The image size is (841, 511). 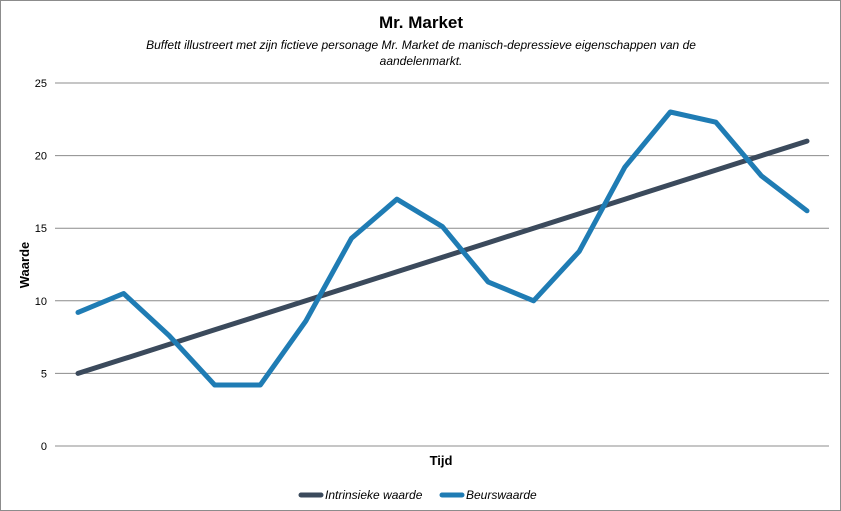 I want to click on legend: Intrinsieke waarde Beurswaarde, so click(x=417, y=495).